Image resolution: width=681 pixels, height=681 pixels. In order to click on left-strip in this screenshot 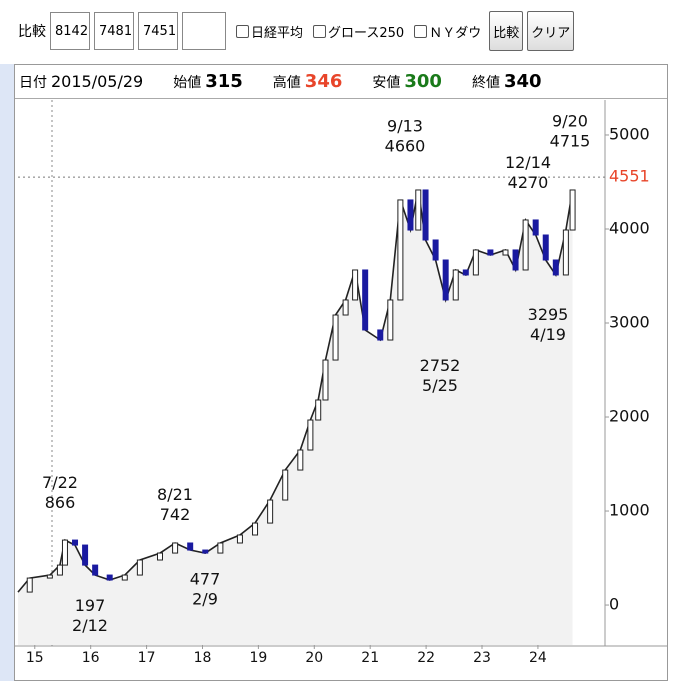, I will do `click(7, 372)`.